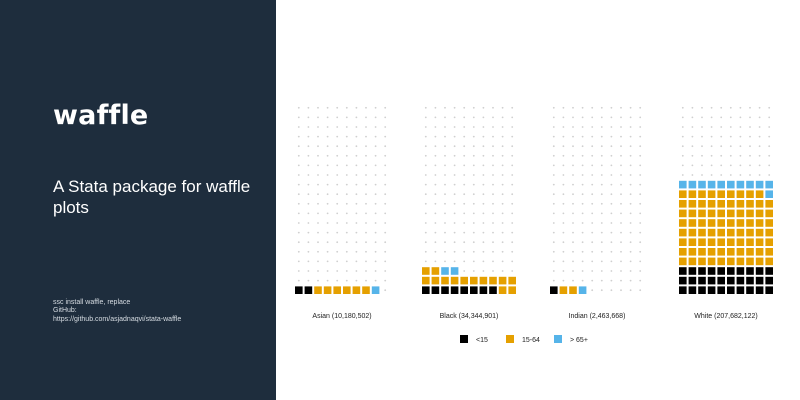 The height and width of the screenshot is (400, 800). What do you see at coordinates (579, 340) in the screenshot?
I see `legend-label: > 65+` at bounding box center [579, 340].